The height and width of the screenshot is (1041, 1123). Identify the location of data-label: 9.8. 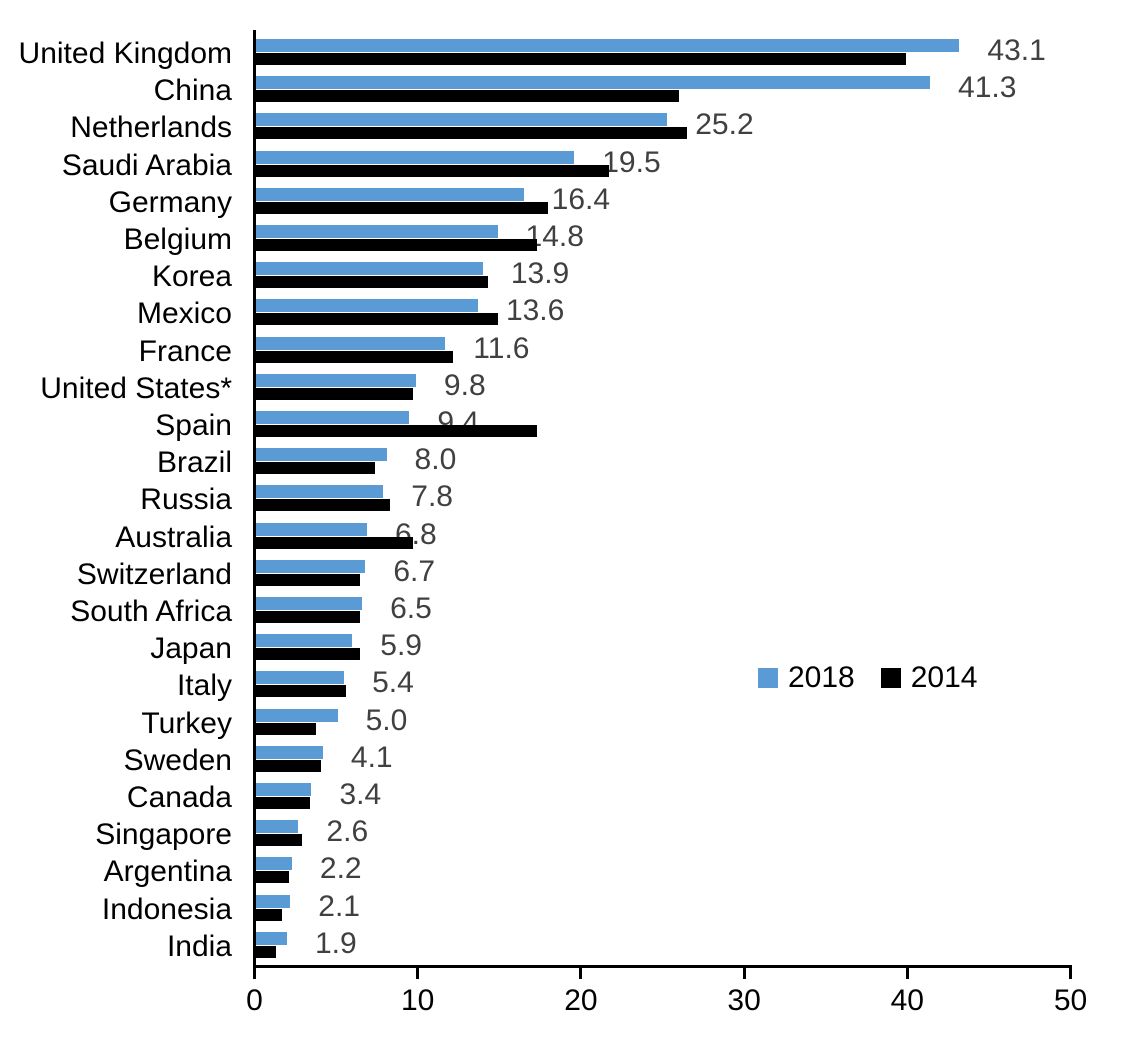
(464, 385).